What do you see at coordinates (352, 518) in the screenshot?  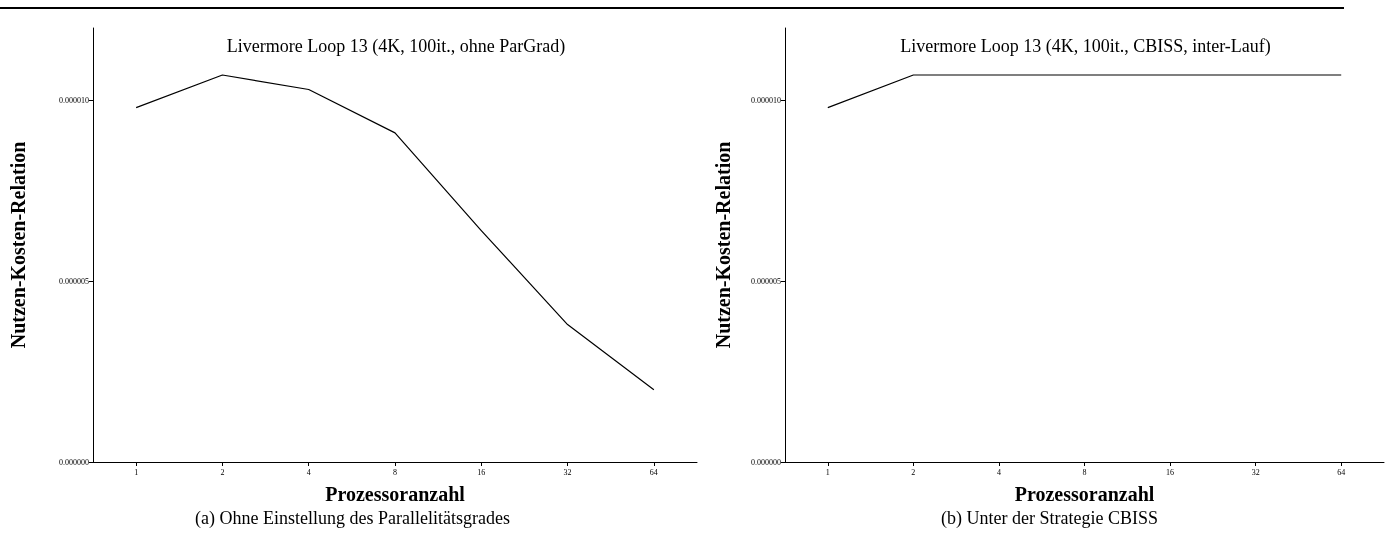 I see `text: (a) Ohne Einstellung des Parallelitätsgrades` at bounding box center [352, 518].